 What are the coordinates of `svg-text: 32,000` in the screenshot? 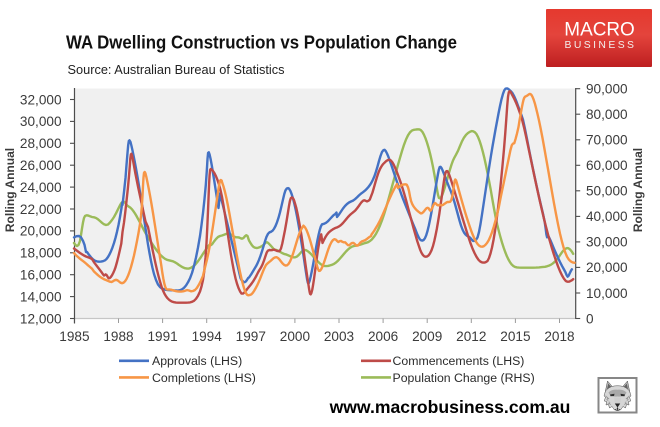 It's located at (41, 99).